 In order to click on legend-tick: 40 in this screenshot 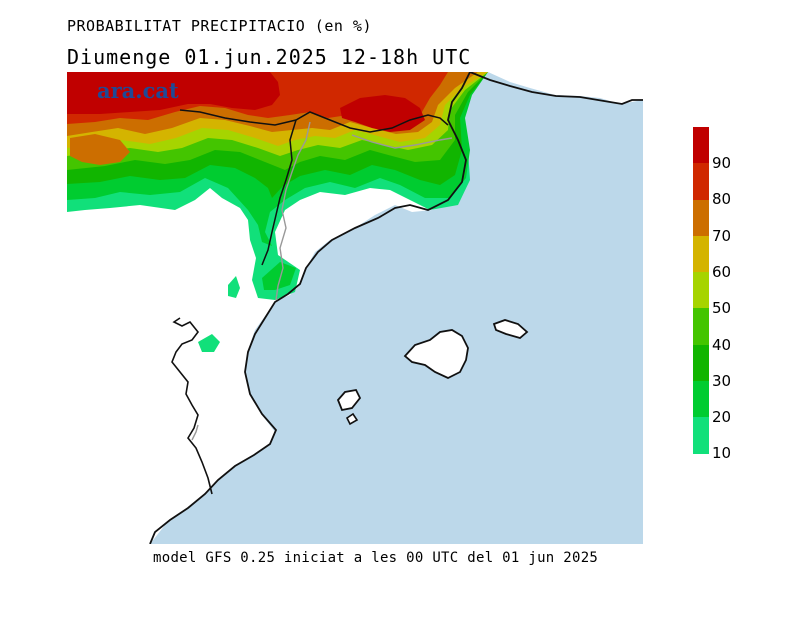, I will do `click(722, 345)`.